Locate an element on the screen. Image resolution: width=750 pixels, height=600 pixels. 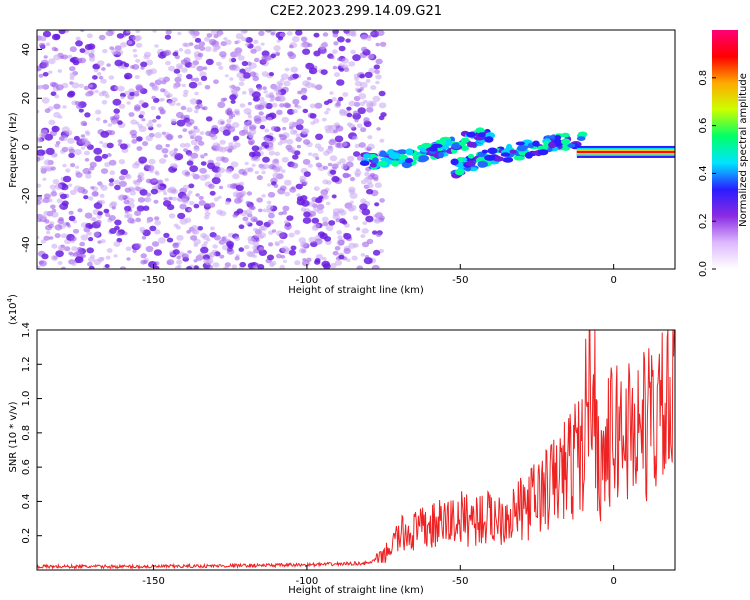
x-tick-label: -50 is located at coordinates (460, 581).